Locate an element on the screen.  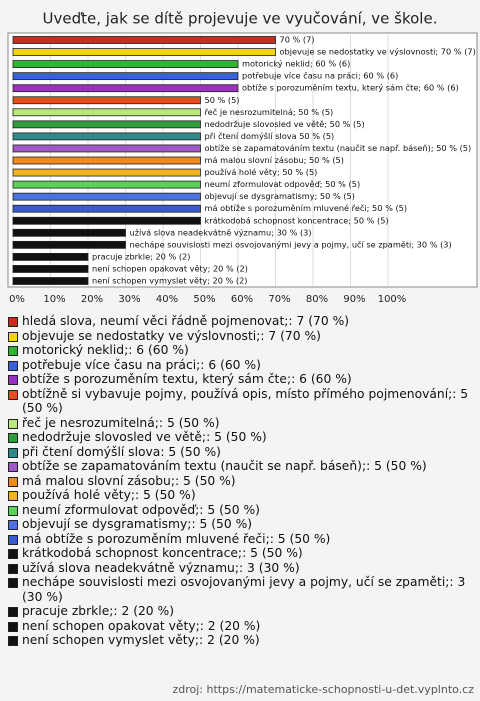
x-tick-label: 100% is located at coordinates (392, 299).